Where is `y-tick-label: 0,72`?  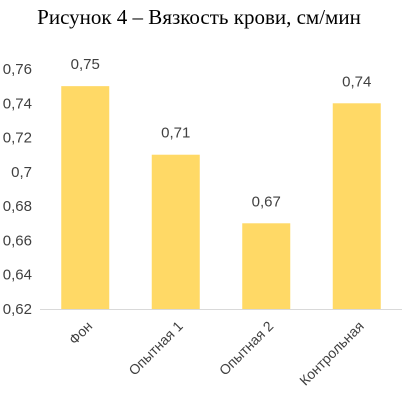 y-tick-label: 0,72 is located at coordinates (17, 138).